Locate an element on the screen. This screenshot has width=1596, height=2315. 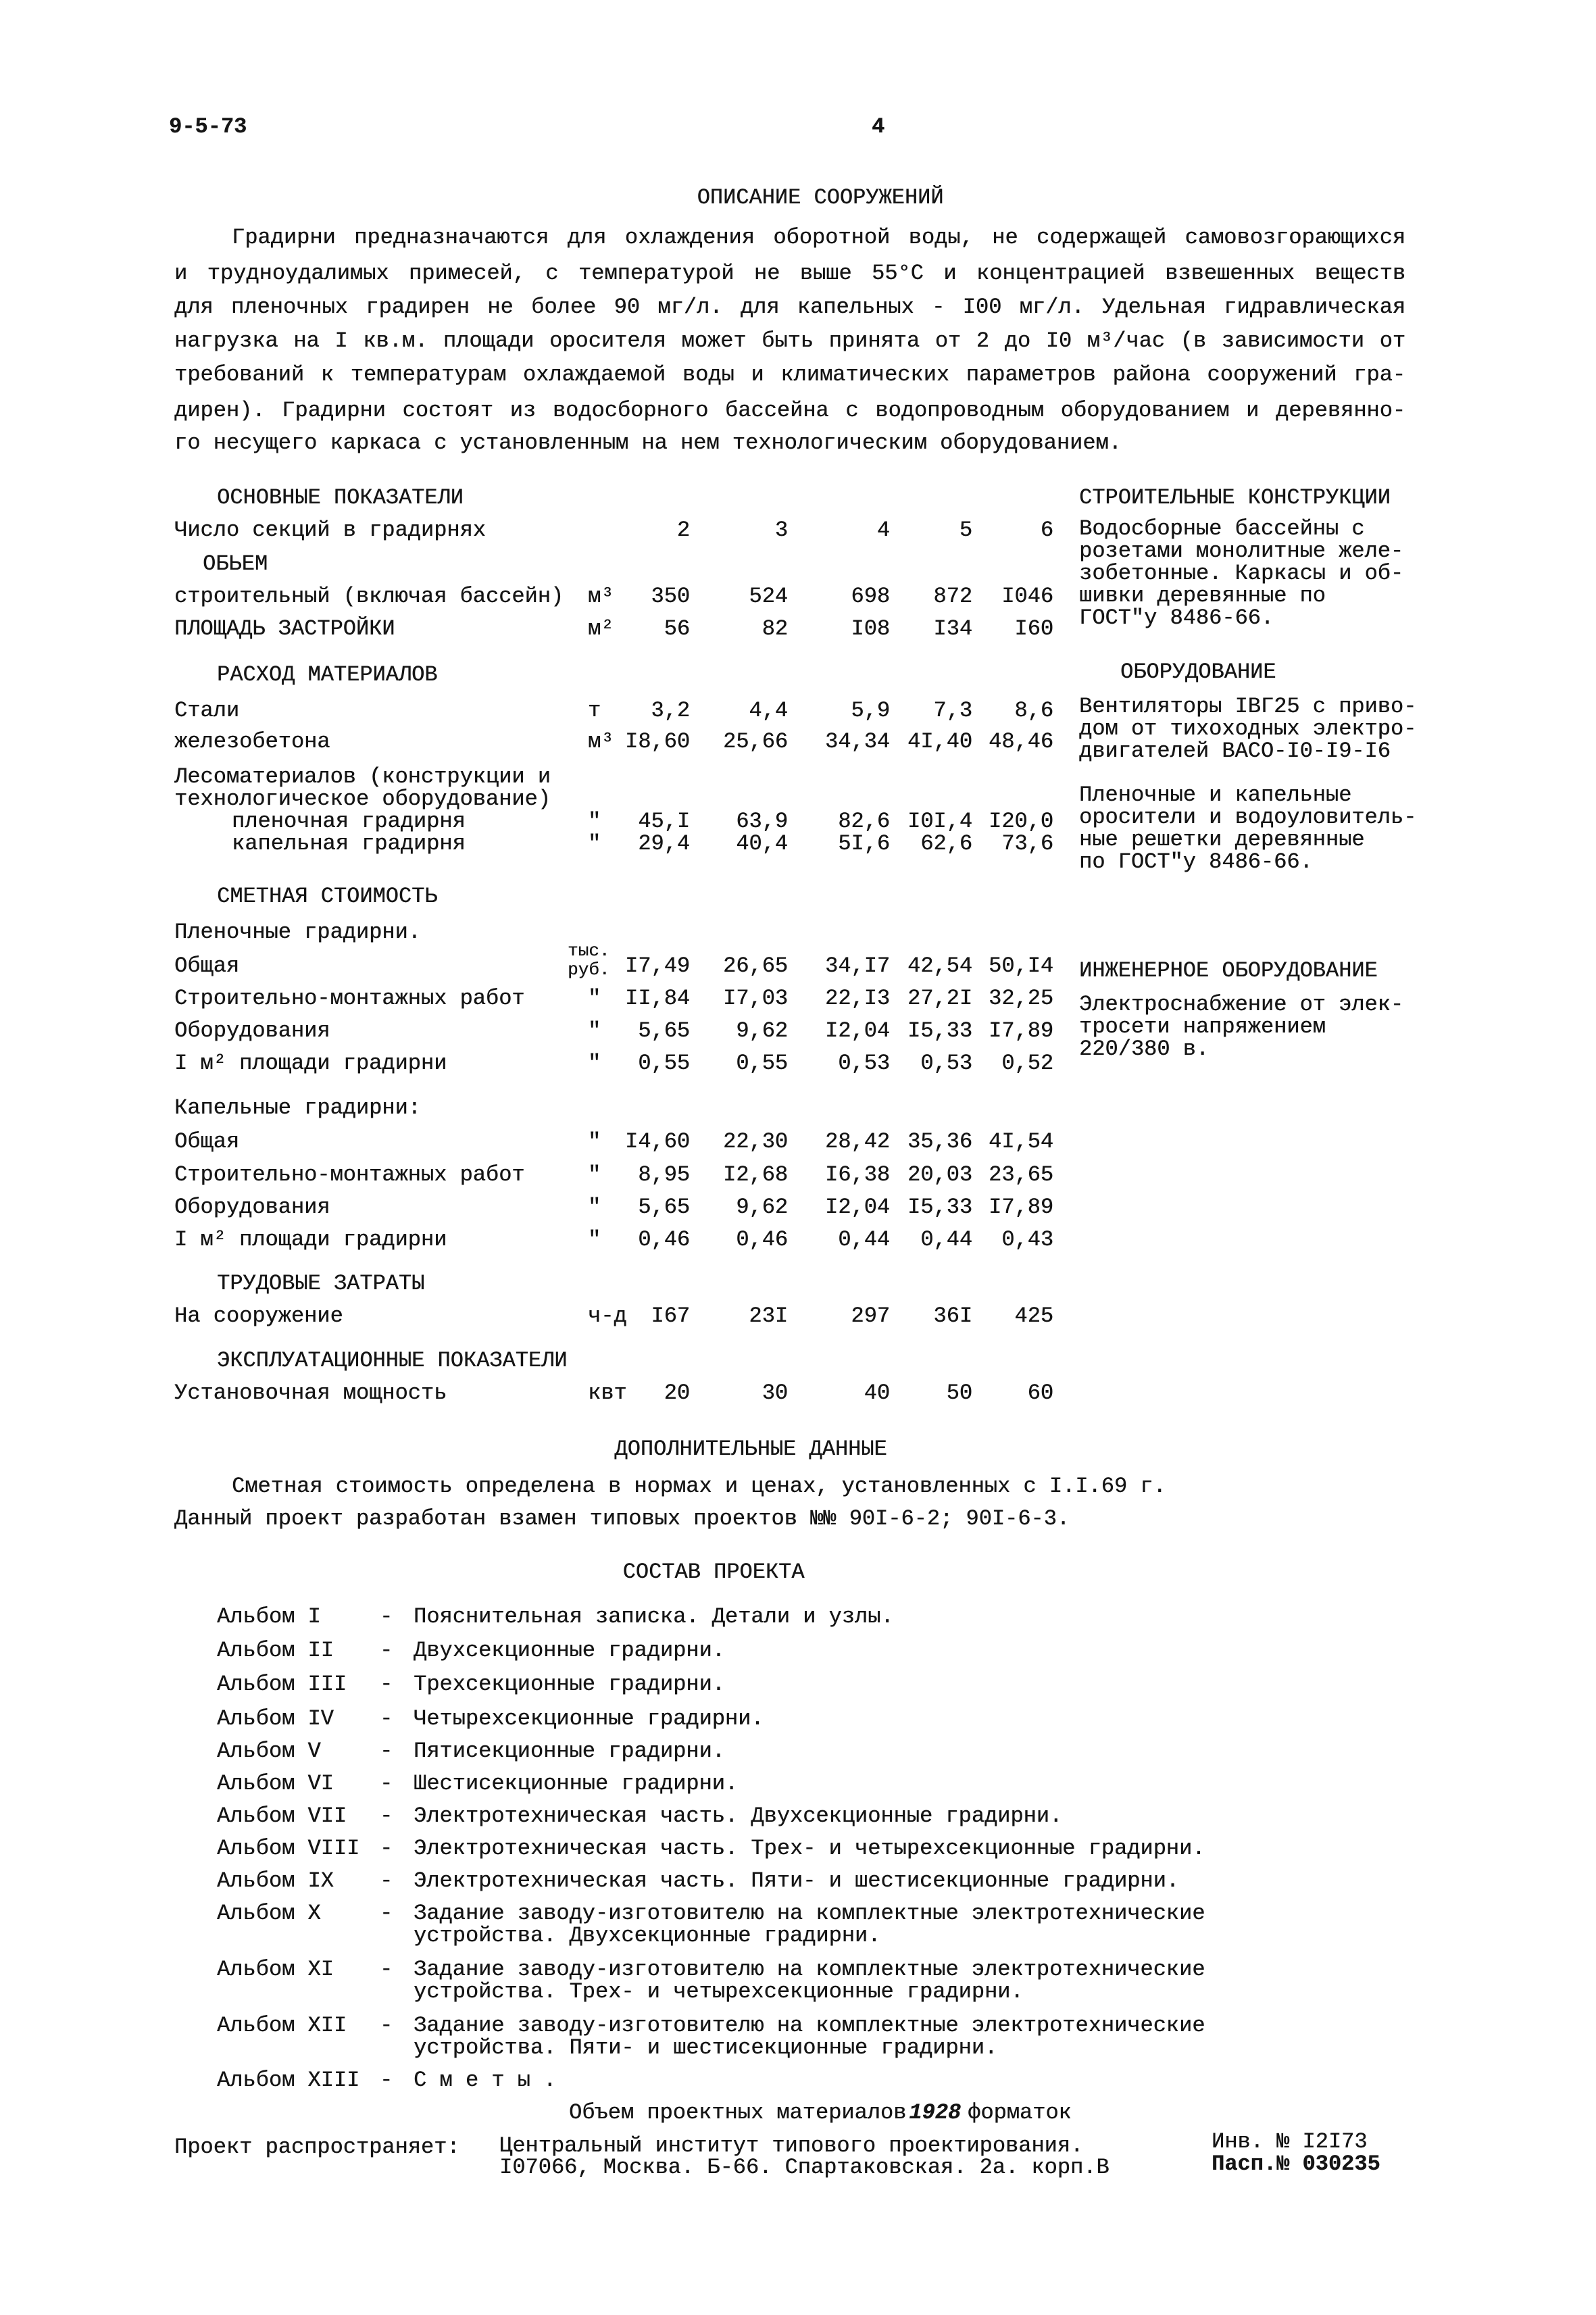
row-unit: м² is located at coordinates (601, 629).